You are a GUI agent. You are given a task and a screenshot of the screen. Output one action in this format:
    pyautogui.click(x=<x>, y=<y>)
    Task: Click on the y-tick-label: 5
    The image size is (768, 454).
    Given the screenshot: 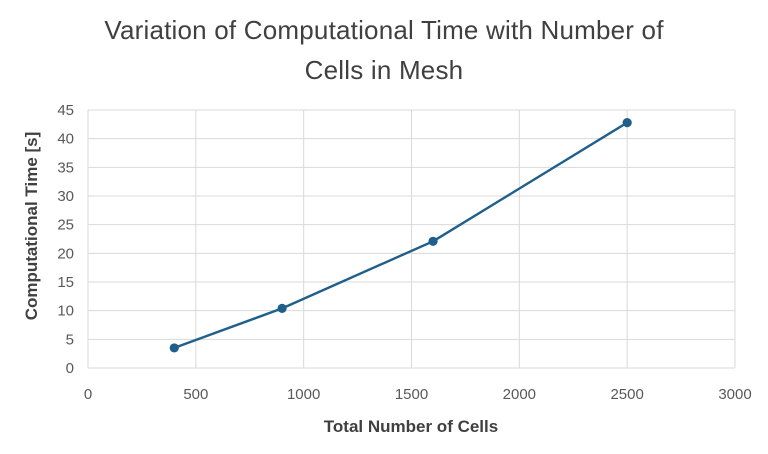 What is the action you would take?
    pyautogui.click(x=70, y=339)
    